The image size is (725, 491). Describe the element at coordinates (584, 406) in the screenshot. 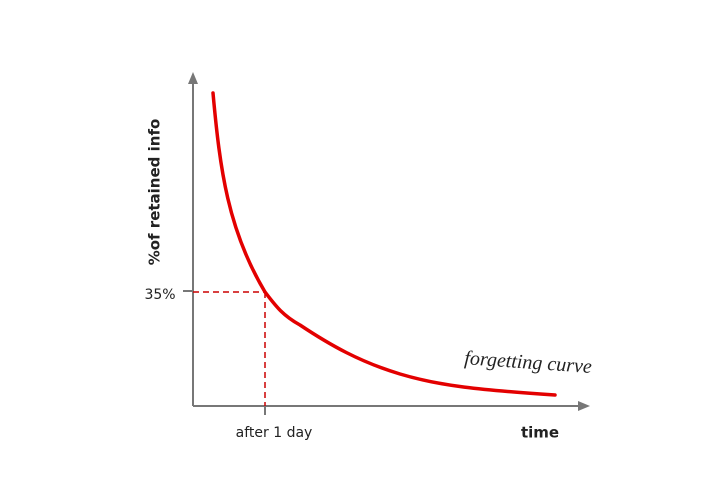

I see `x-axis-arrow` at that location.